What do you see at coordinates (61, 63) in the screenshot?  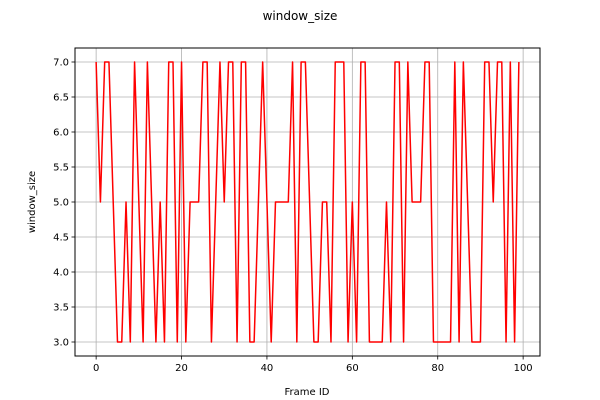 I see `y-tick-label: 7.0` at bounding box center [61, 63].